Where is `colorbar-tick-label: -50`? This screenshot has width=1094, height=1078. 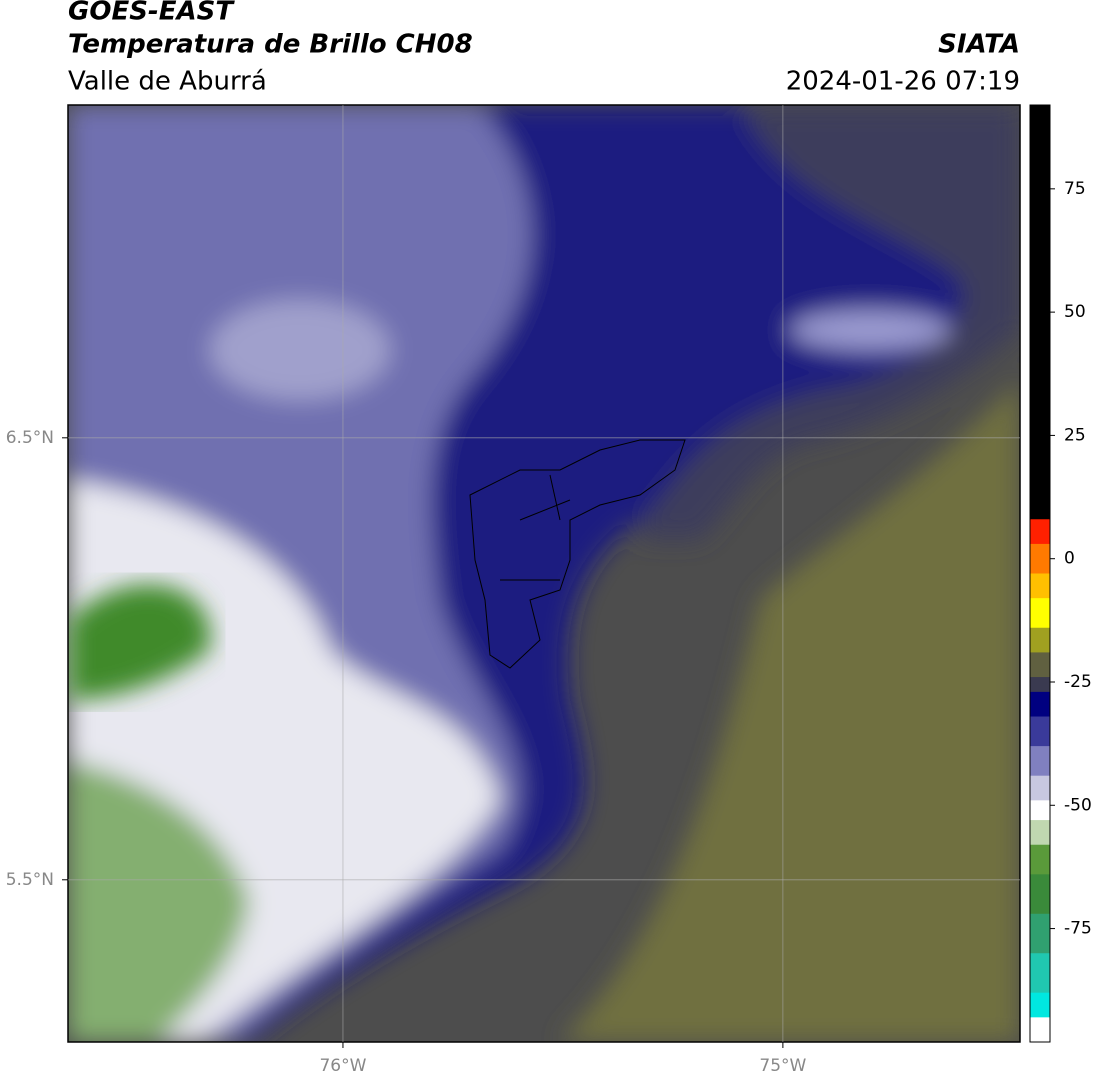 colorbar-tick-label: -50 is located at coordinates (1078, 805).